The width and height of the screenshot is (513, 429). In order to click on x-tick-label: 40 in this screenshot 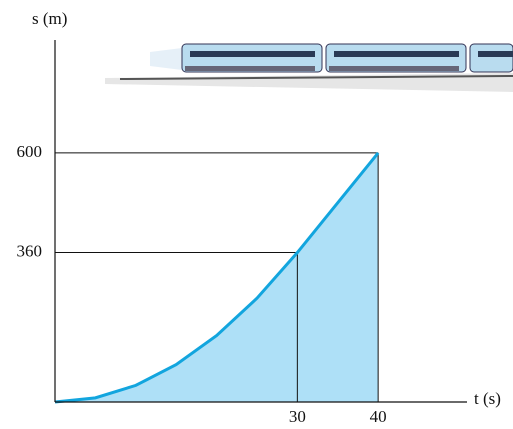, I will do `click(378, 416)`.